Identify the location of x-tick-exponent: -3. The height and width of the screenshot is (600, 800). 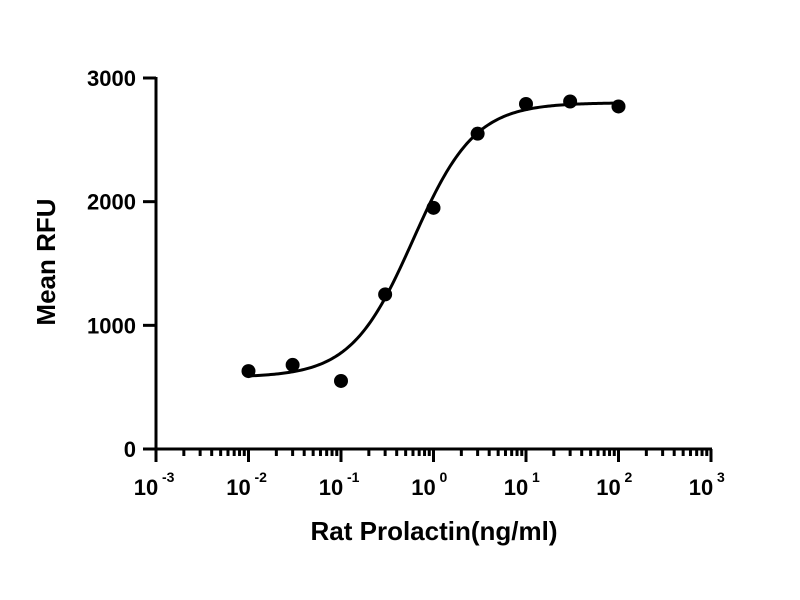
(168, 477).